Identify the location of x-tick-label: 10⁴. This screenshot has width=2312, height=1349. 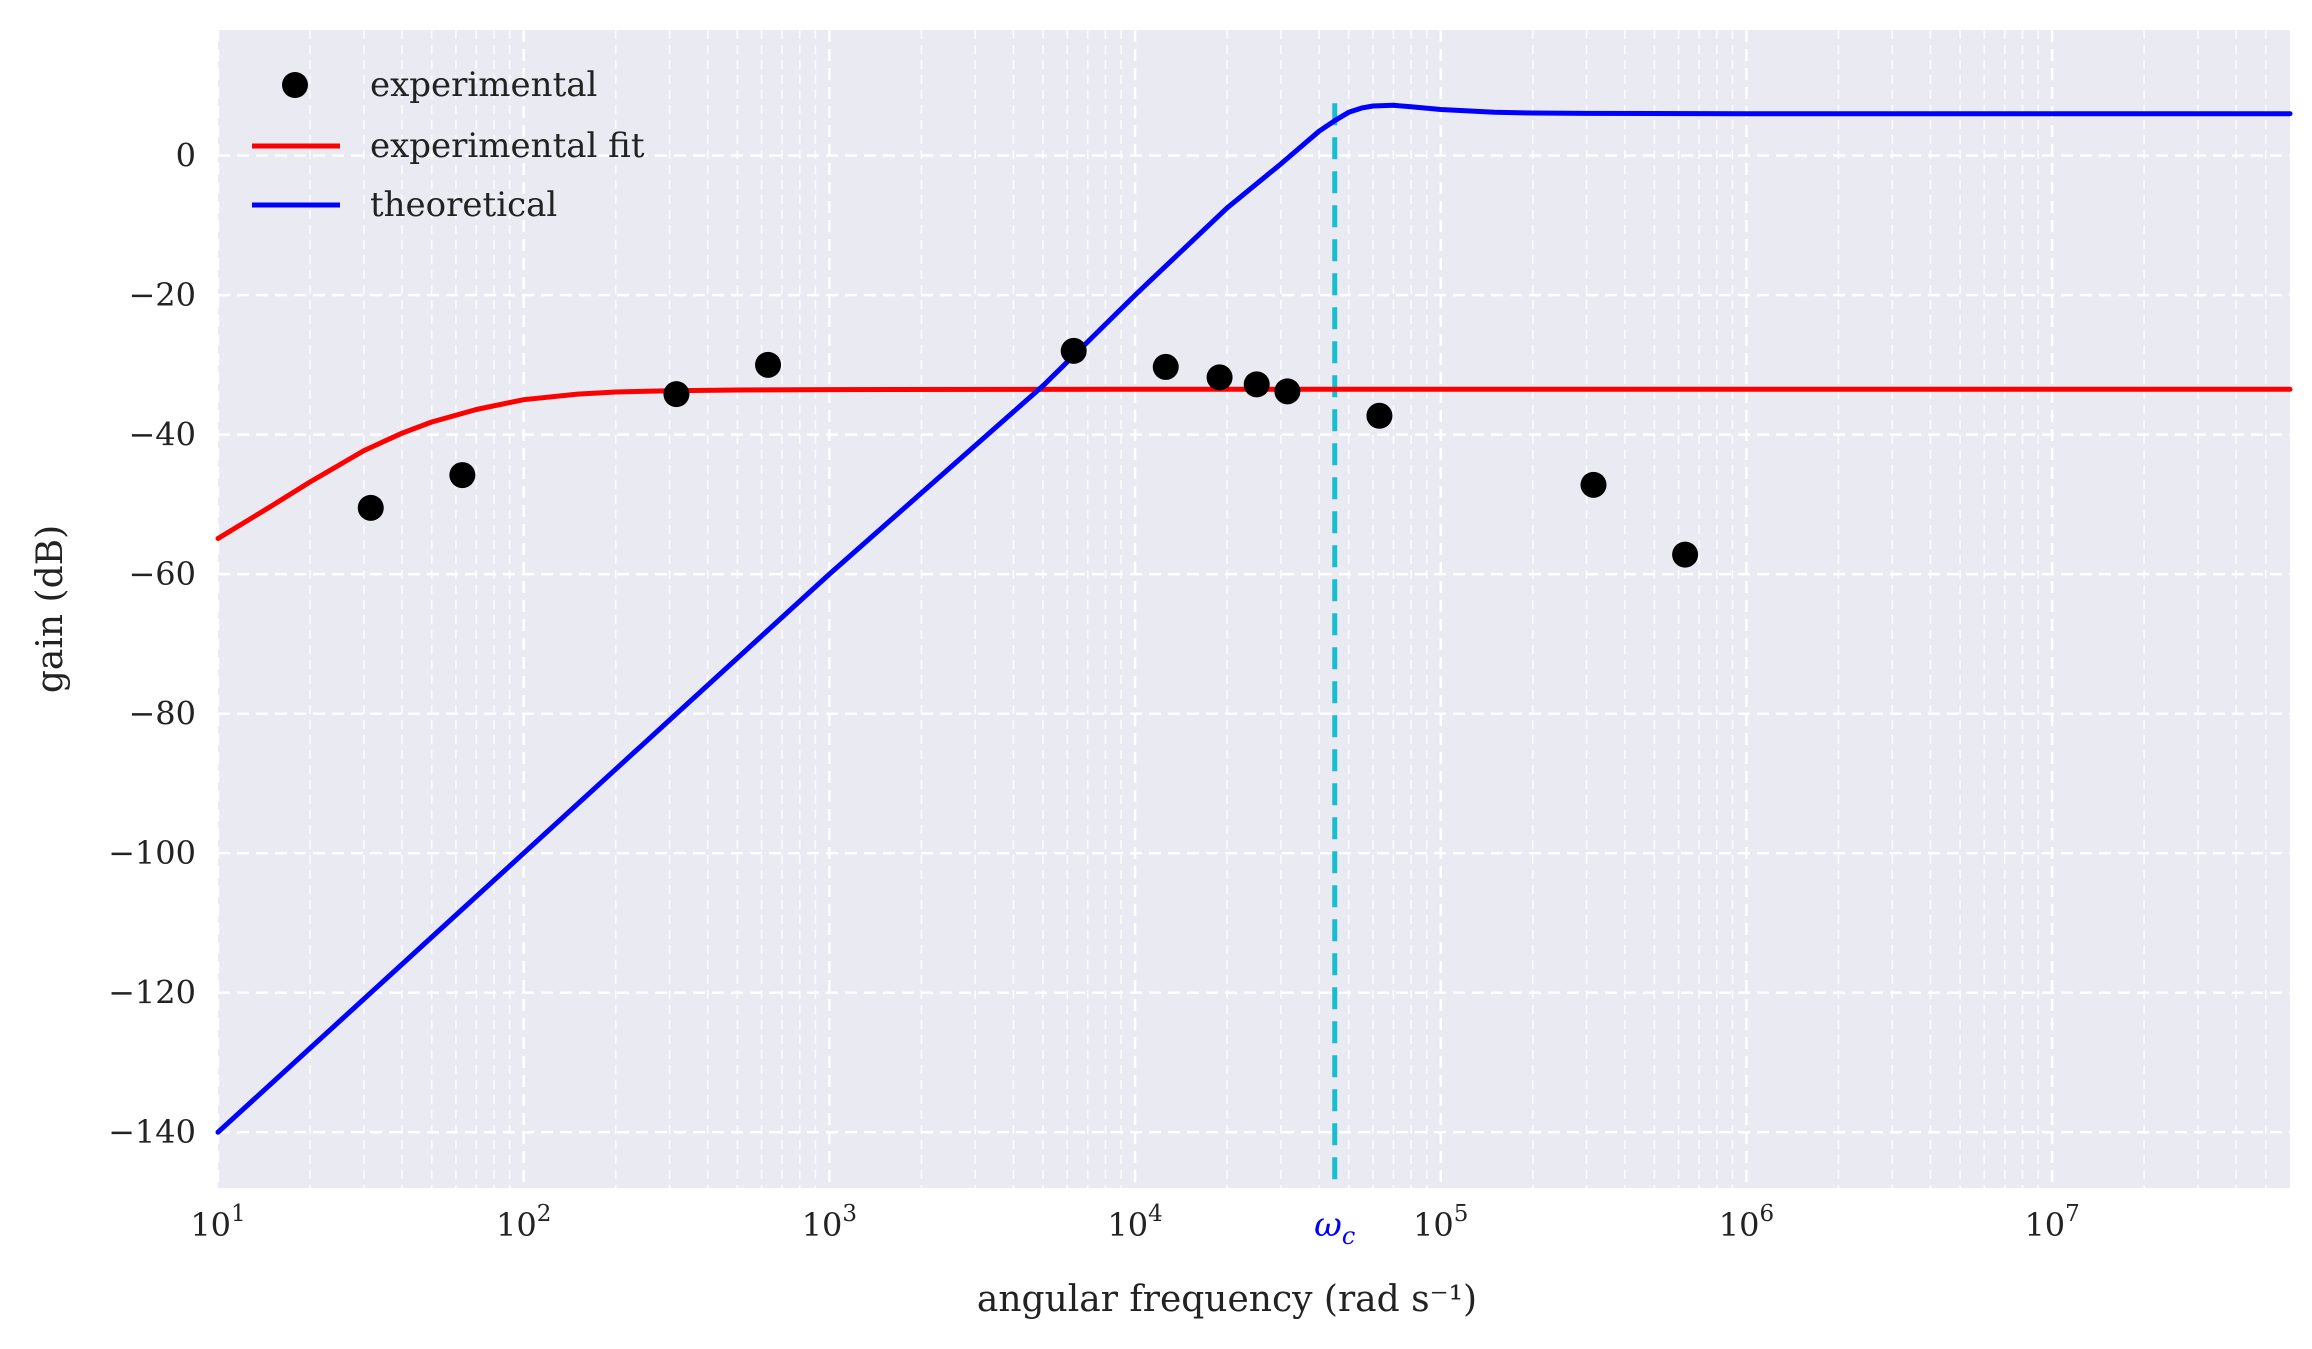
(1134, 1222).